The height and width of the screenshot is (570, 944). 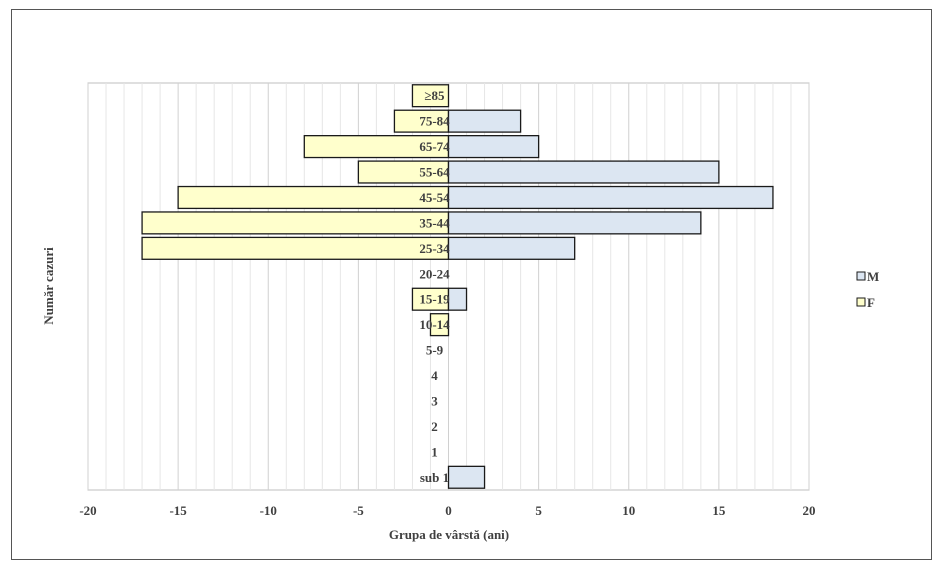 What do you see at coordinates (871, 302) in the screenshot?
I see `legend-label-f: F` at bounding box center [871, 302].